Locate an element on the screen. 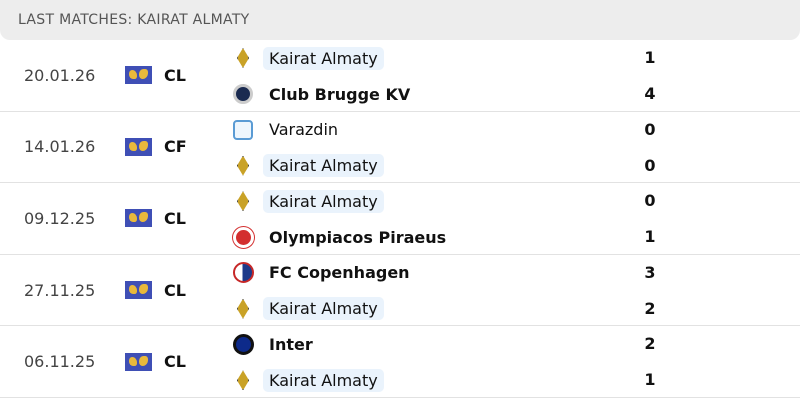  brugge-logo-icon is located at coordinates (243, 94).